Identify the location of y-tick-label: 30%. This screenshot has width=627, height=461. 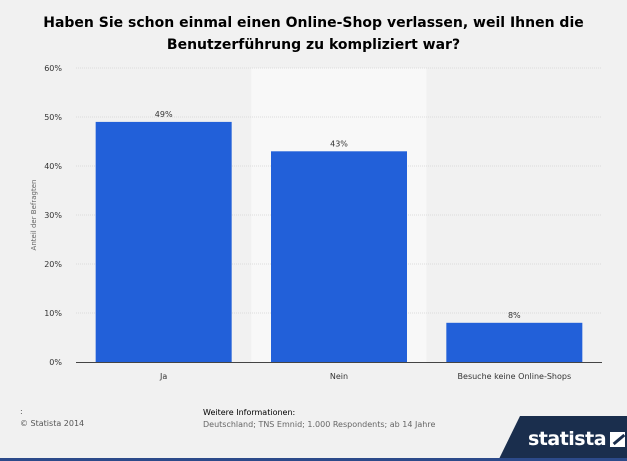
(53, 215).